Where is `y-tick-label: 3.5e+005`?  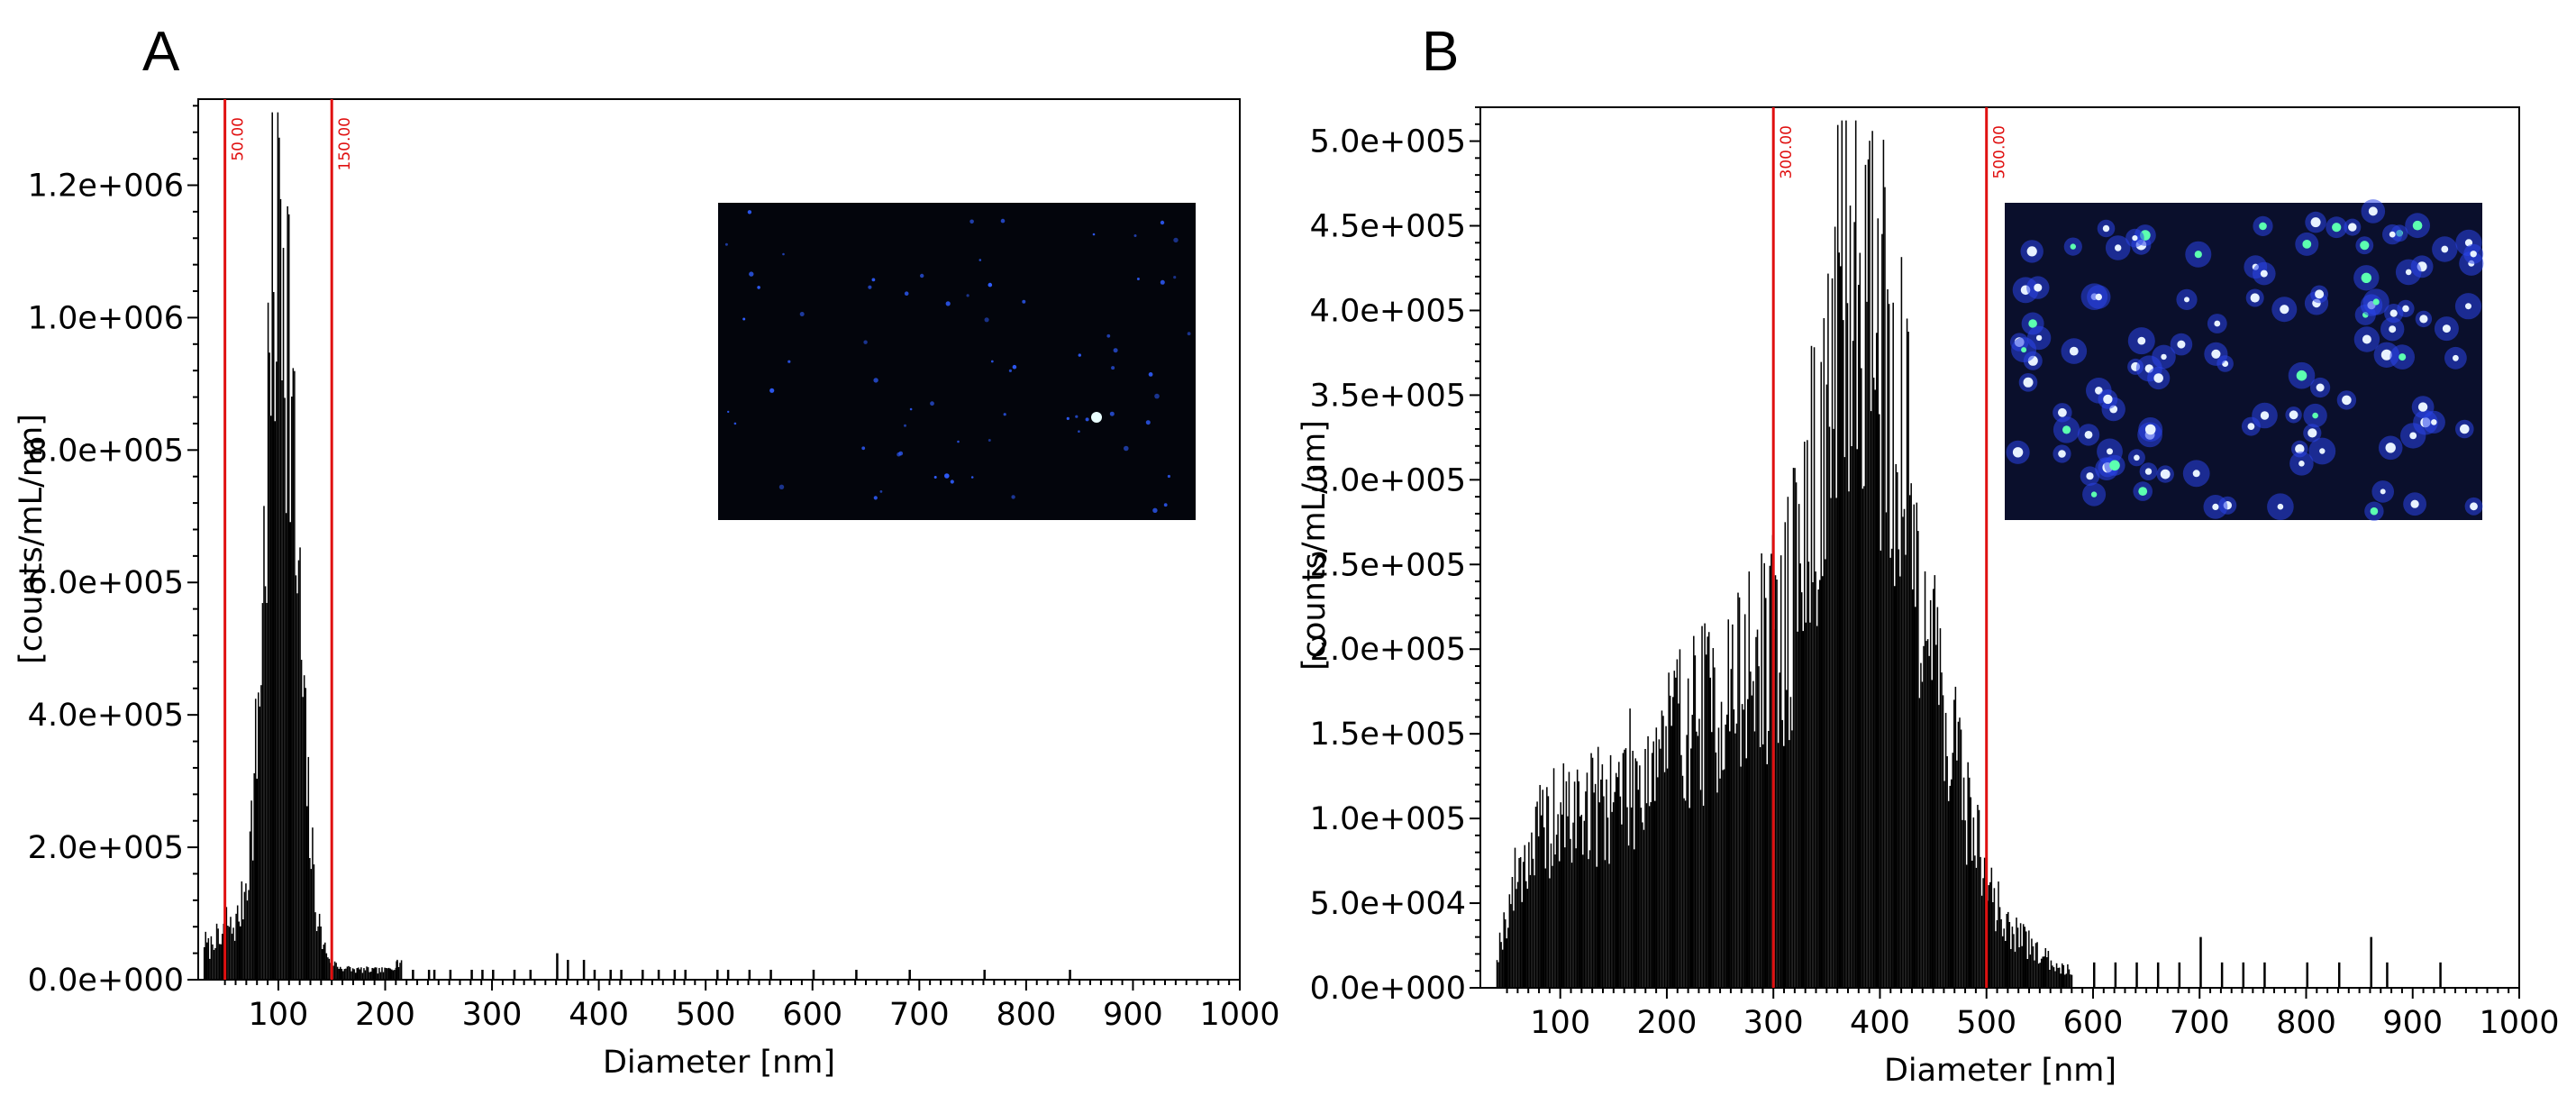 y-tick-label: 3.5e+005 is located at coordinates (1388, 396).